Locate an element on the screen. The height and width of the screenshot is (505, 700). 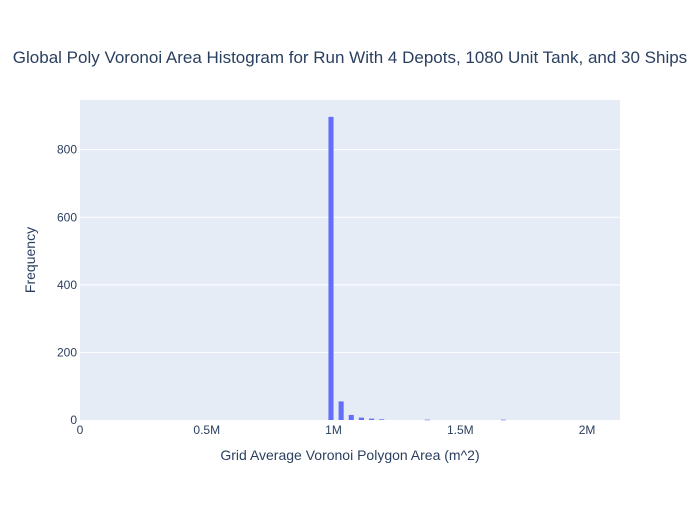
x-axis-ticks: 0 0.5M 1M 1.5M 2M is located at coordinates (336, 430).